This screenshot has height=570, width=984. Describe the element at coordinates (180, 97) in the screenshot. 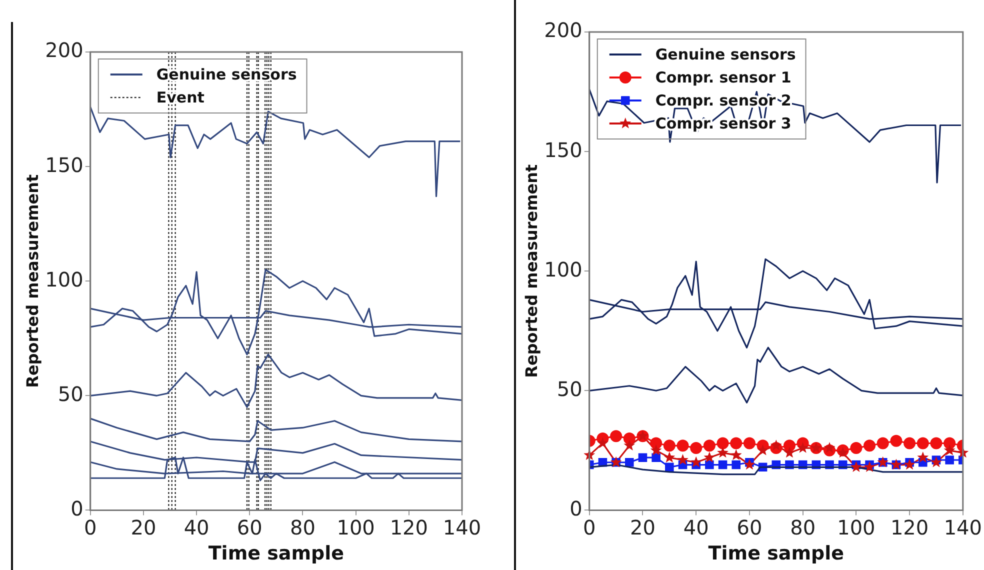

I see `ref-line-label: Event` at that location.